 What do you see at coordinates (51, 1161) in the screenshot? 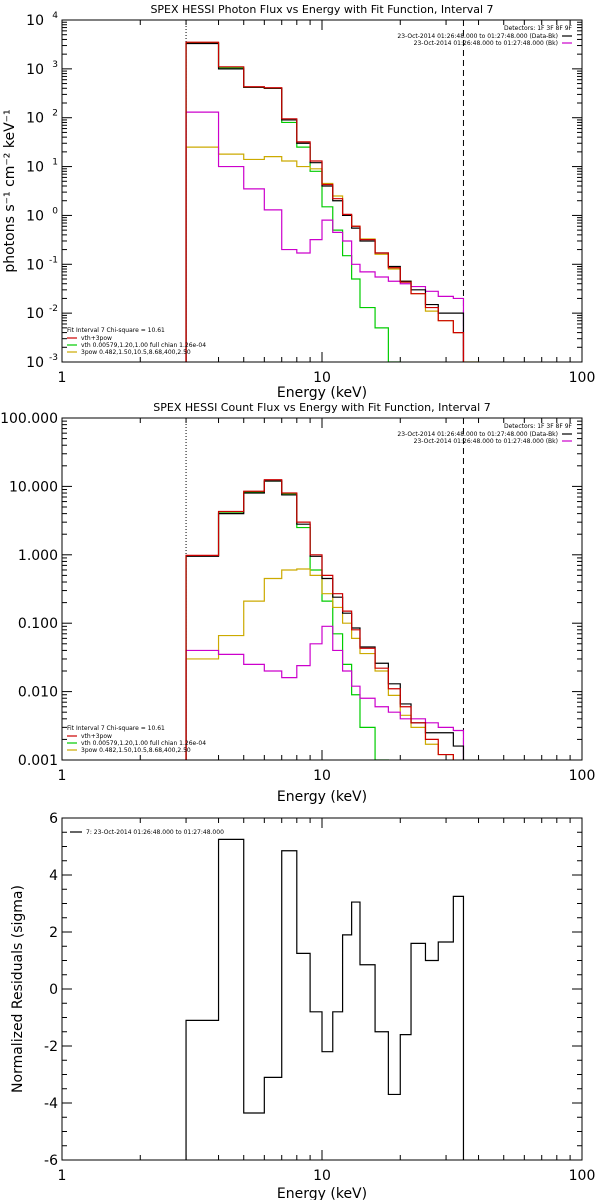
I see `y-tick-label: -6` at bounding box center [51, 1161].